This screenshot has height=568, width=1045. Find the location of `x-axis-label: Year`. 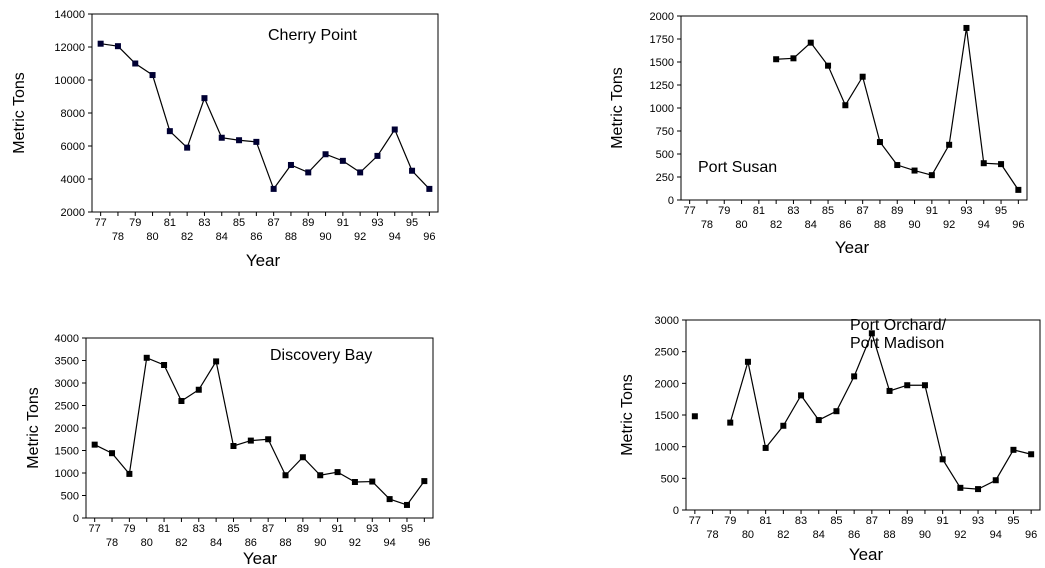

x-axis-label: Year is located at coordinates (260, 558).